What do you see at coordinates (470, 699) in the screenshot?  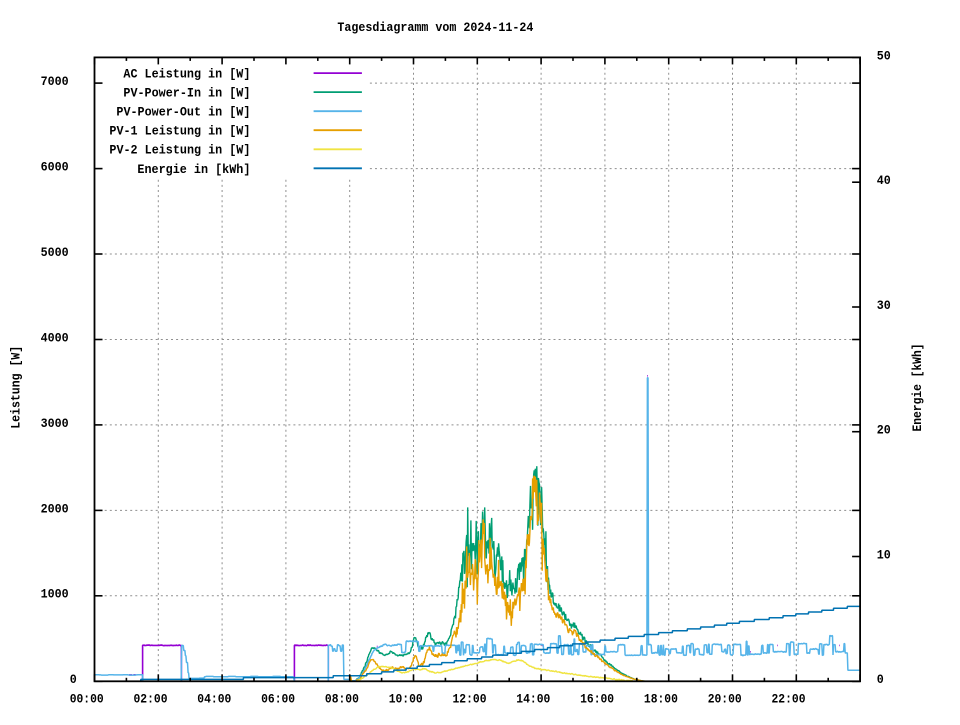 I see `svg-text: 12:00` at bounding box center [470, 699].